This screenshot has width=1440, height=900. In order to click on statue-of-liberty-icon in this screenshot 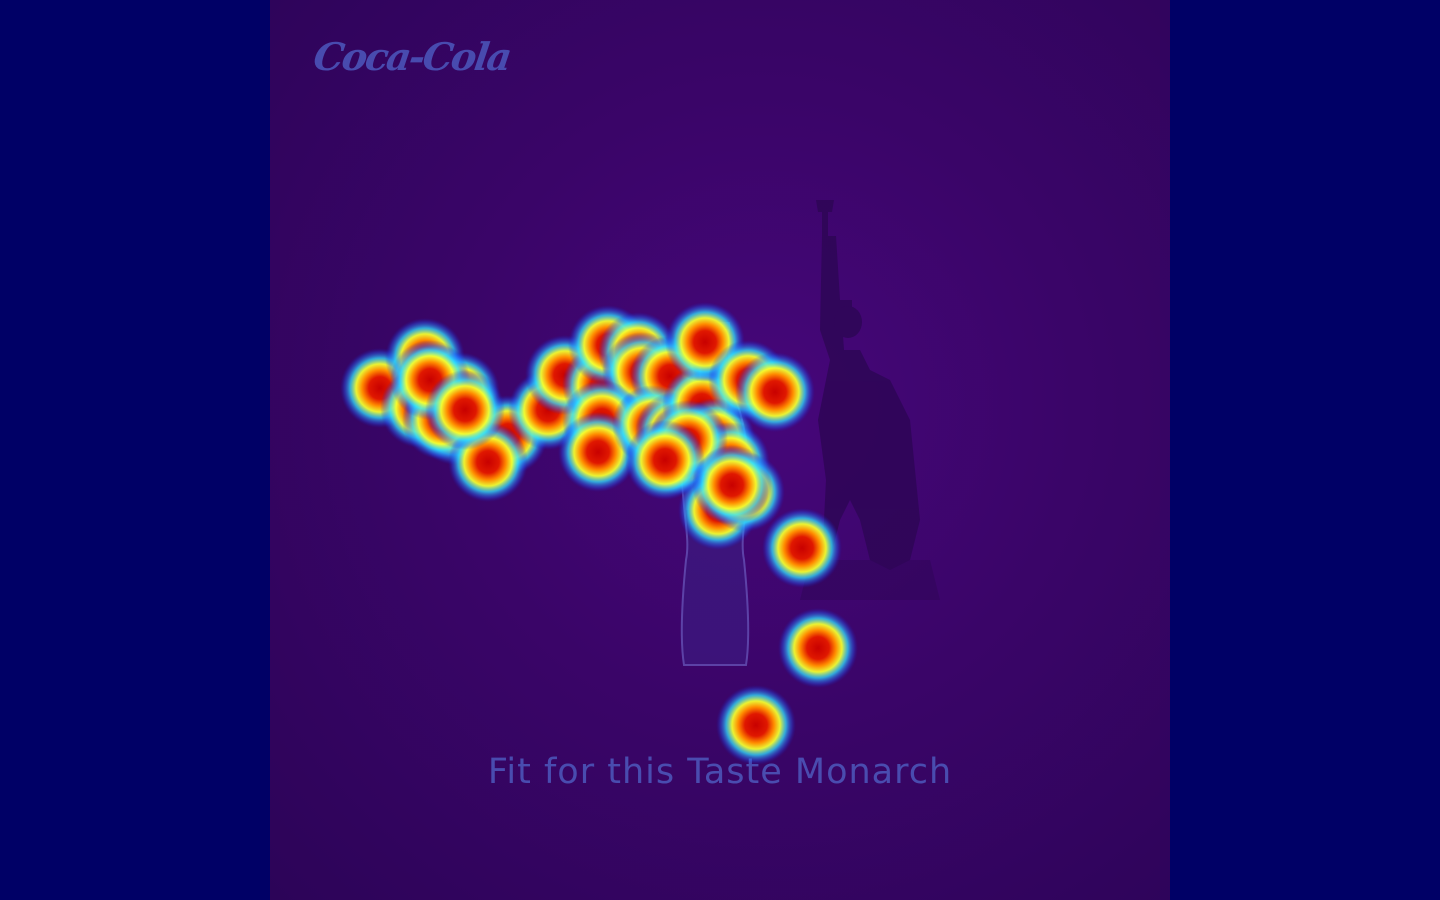, I will do `click(870, 400)`.